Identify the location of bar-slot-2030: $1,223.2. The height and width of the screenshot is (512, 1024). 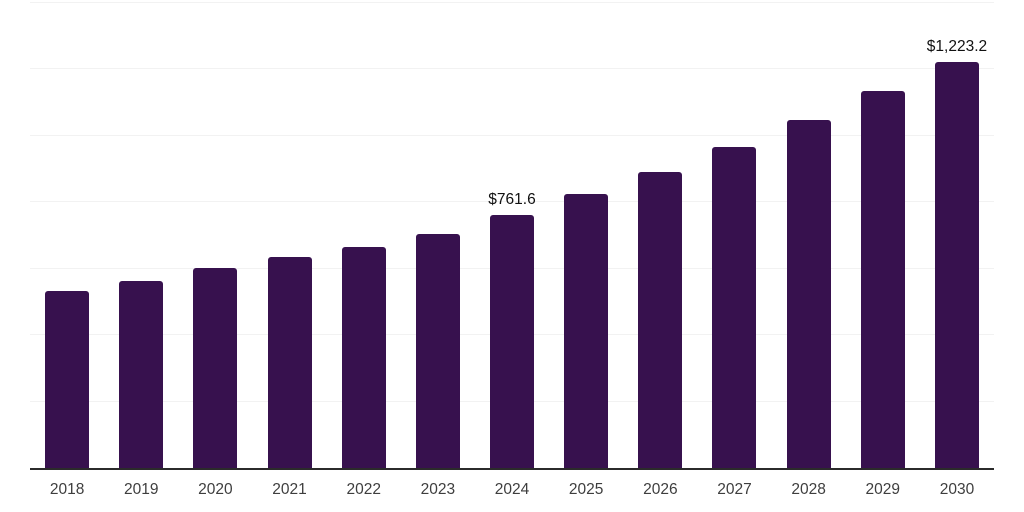
(957, 234).